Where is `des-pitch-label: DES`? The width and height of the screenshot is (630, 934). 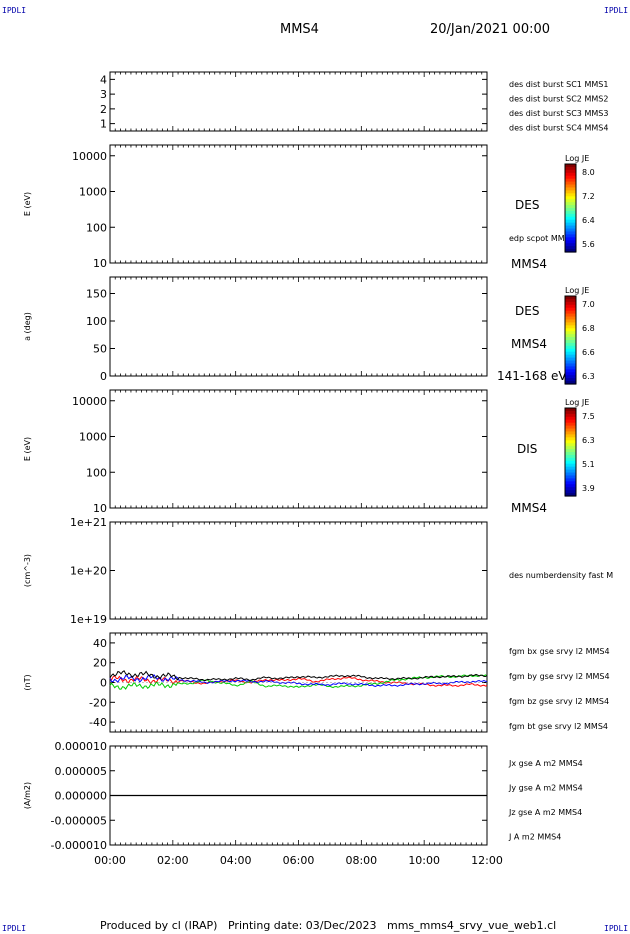 des-pitch-label: DES is located at coordinates (527, 311).